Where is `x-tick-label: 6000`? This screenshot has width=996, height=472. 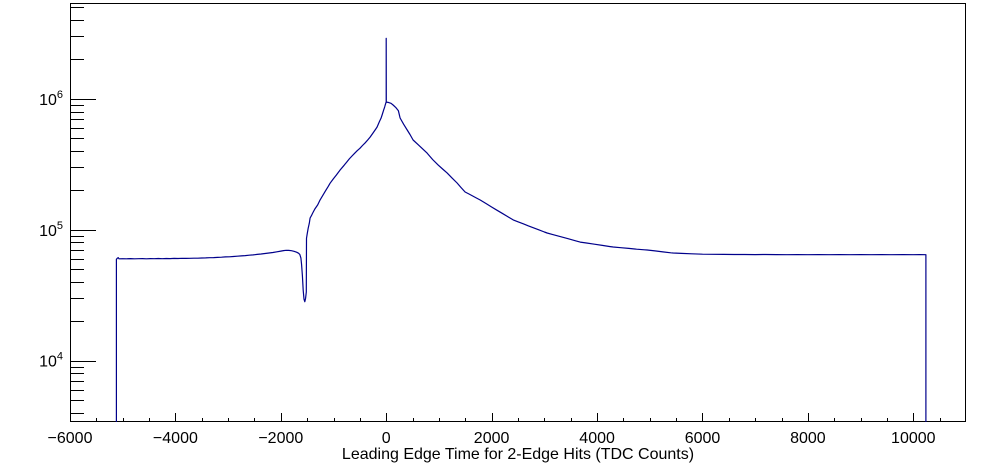
x-tick-label: 6000 is located at coordinates (703, 438).